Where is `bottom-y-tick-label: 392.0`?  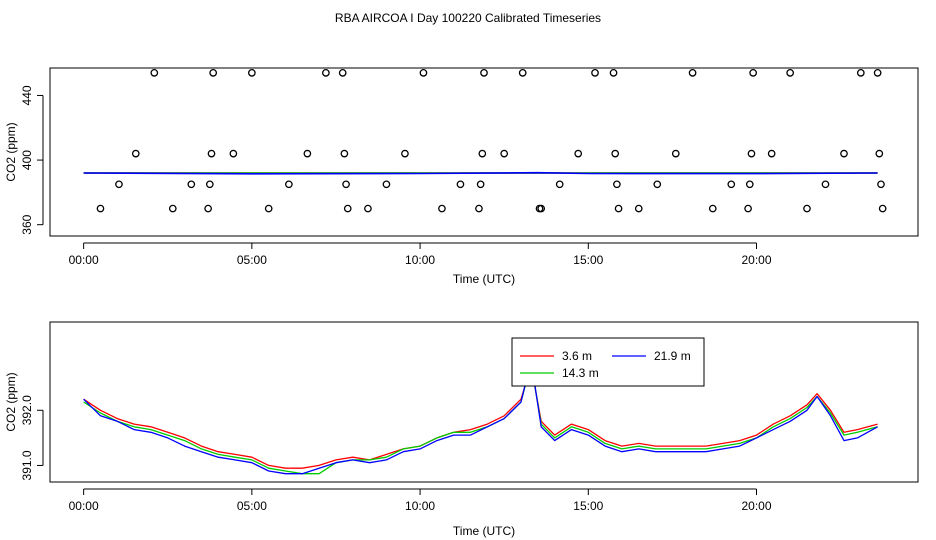 bottom-y-tick-label: 392.0 is located at coordinates (27, 410).